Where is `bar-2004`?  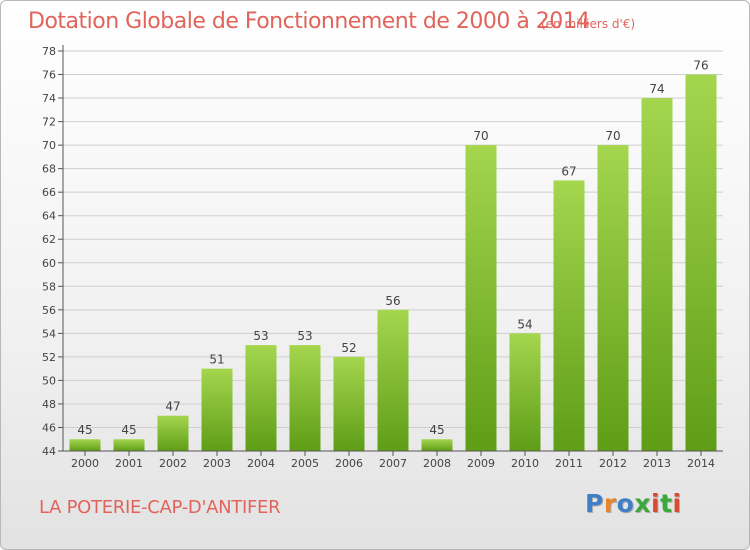
bar-2004 is located at coordinates (261, 398).